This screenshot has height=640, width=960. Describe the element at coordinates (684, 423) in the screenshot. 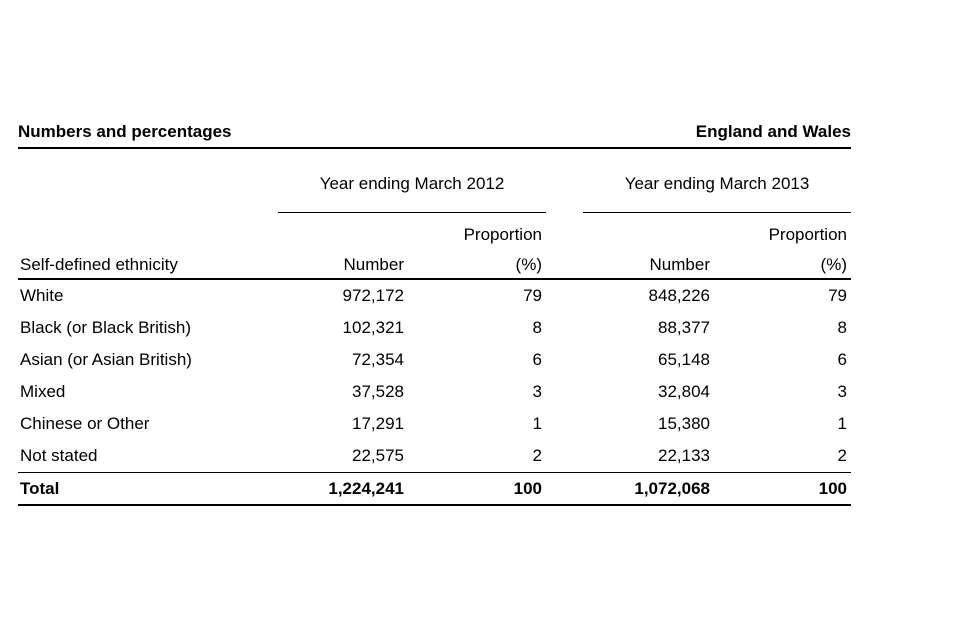

I see `number-2013: 15,380` at that location.